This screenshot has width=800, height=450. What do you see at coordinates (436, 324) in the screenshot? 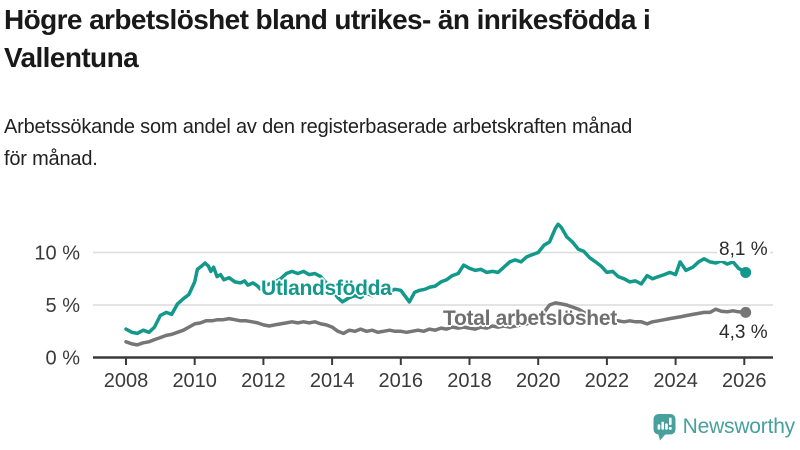
I see `line-series-total` at bounding box center [436, 324].